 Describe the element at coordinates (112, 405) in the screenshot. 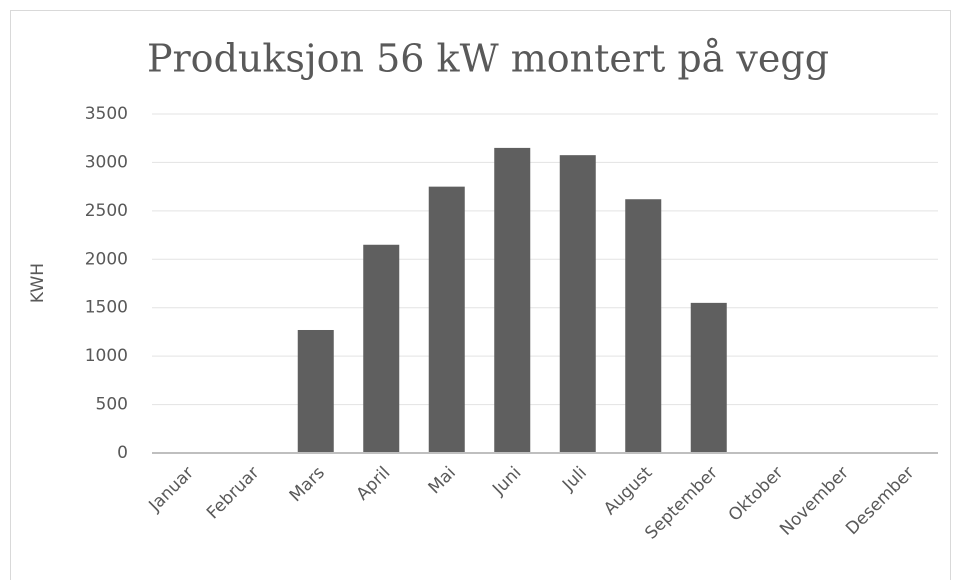

I see `y-tick-label: 500` at that location.